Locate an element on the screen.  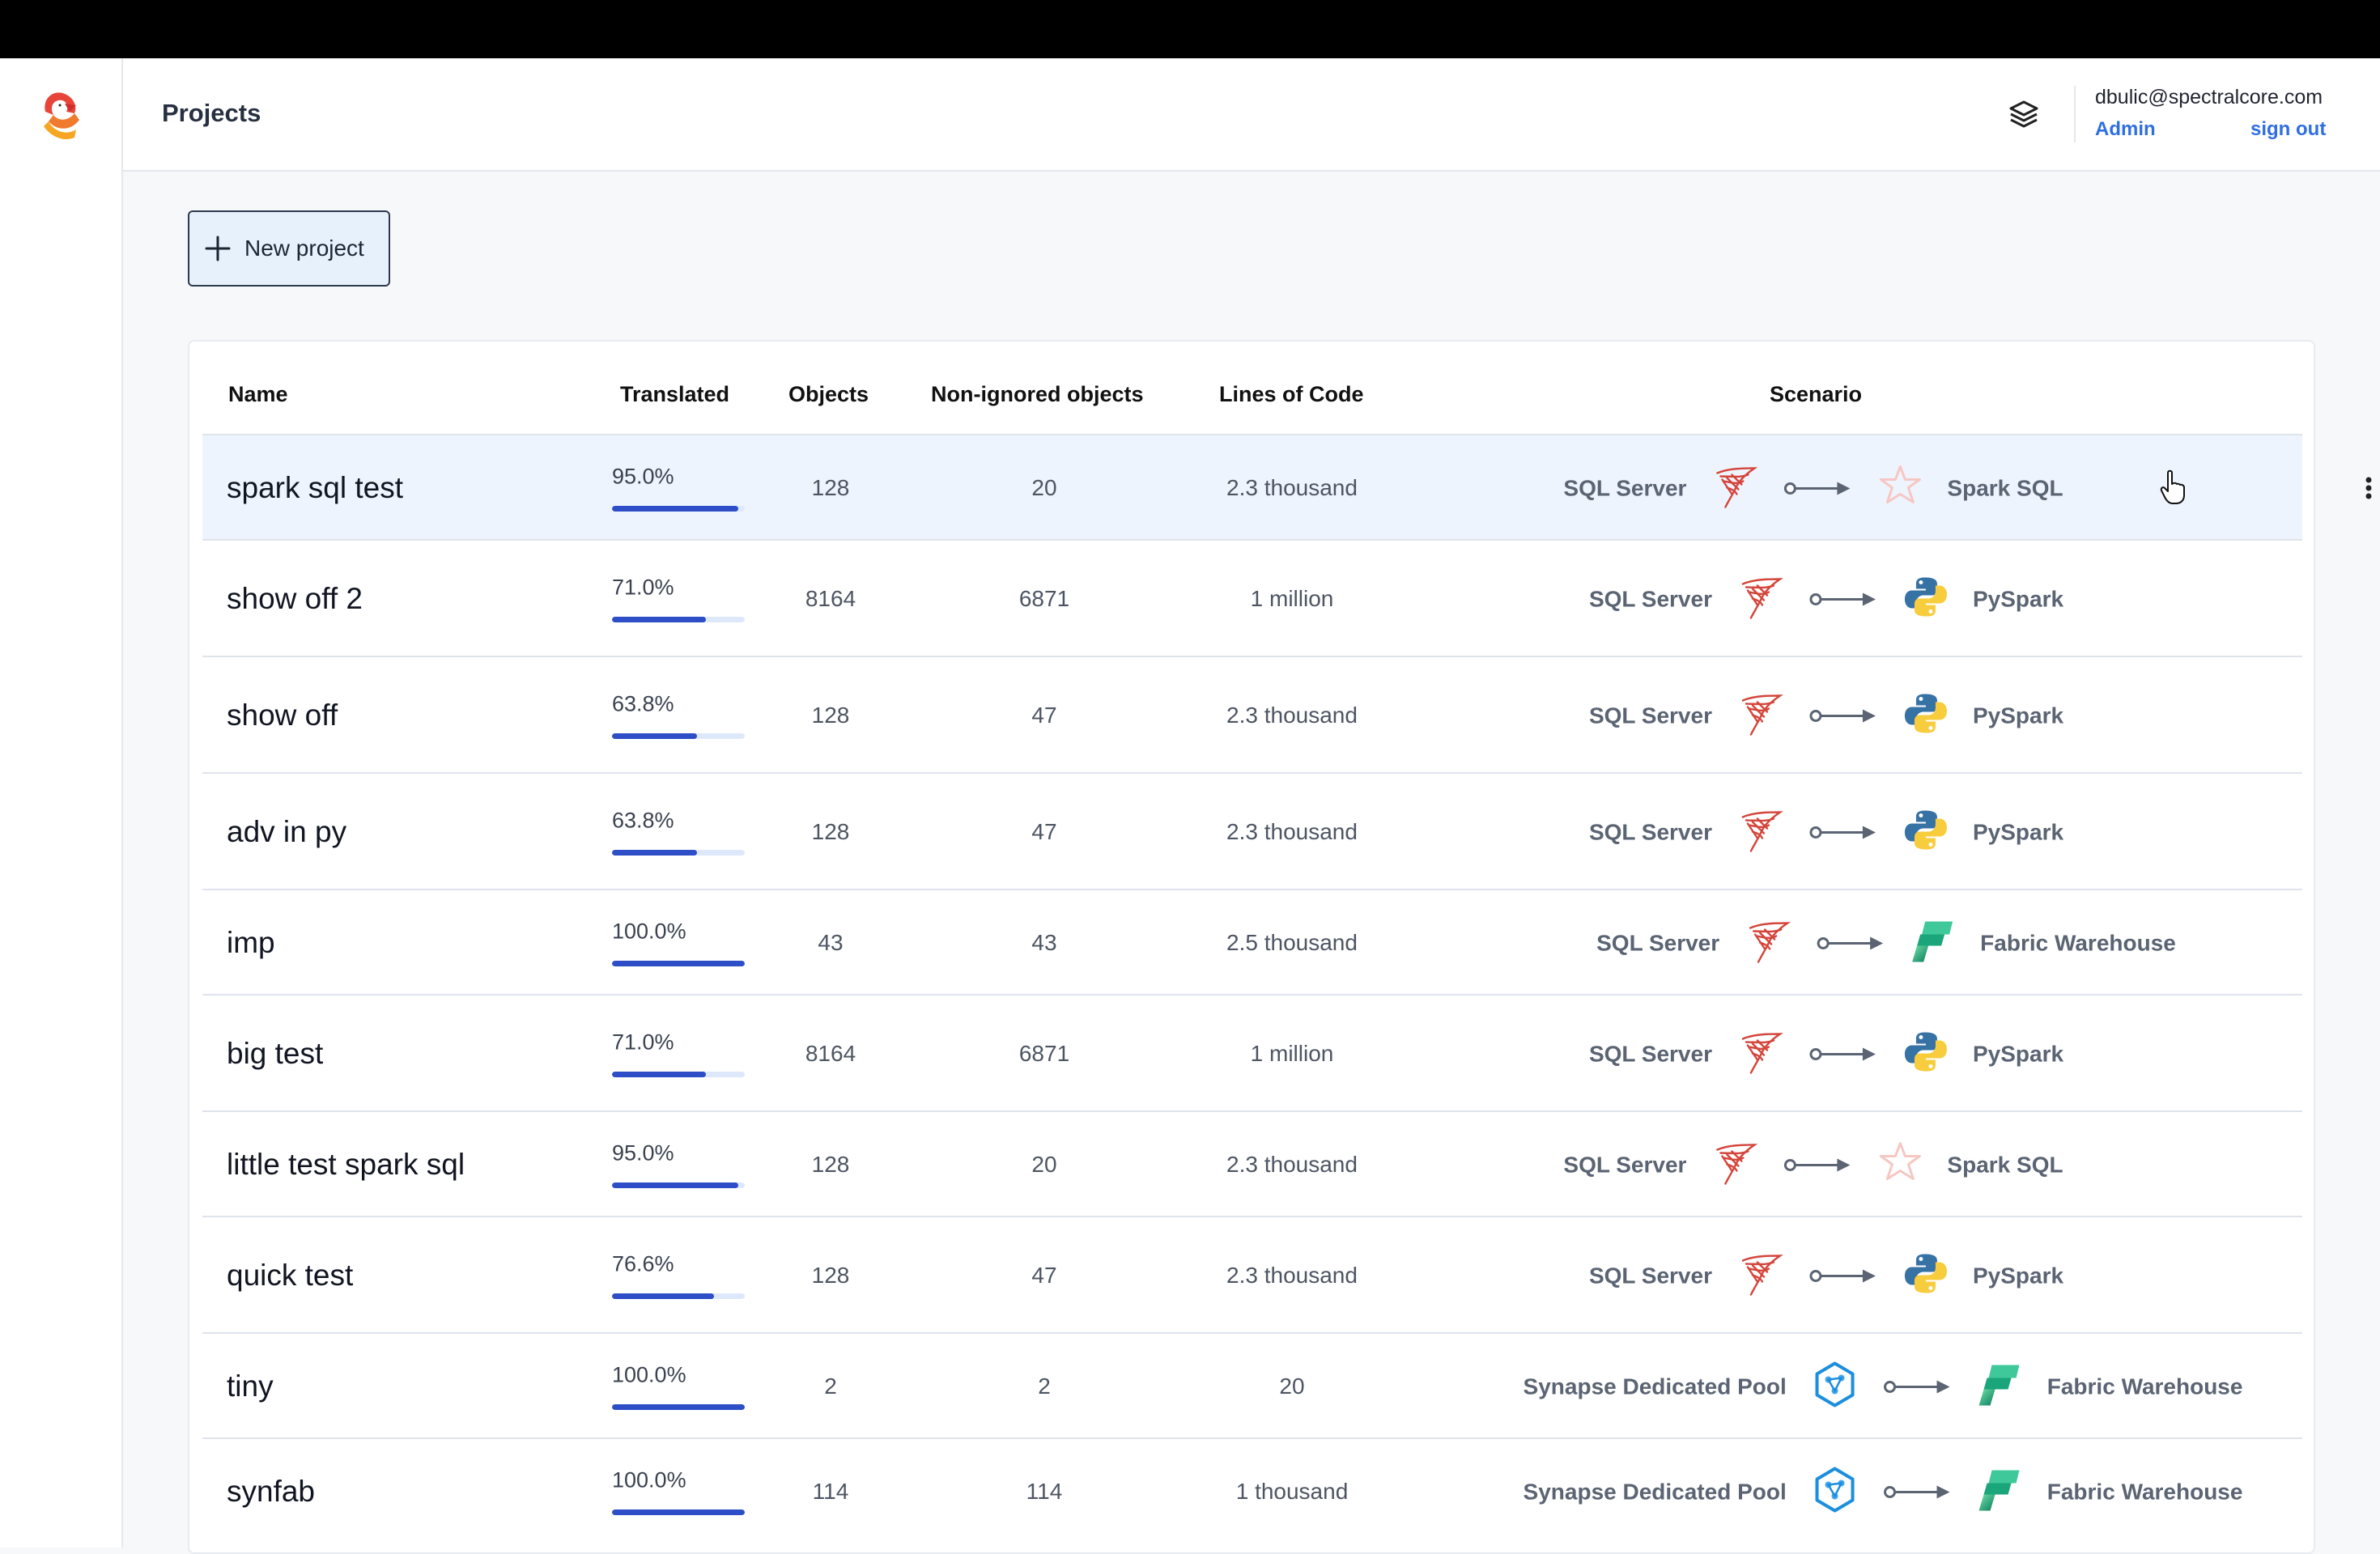
project-name: synfab is located at coordinates (271, 1491).